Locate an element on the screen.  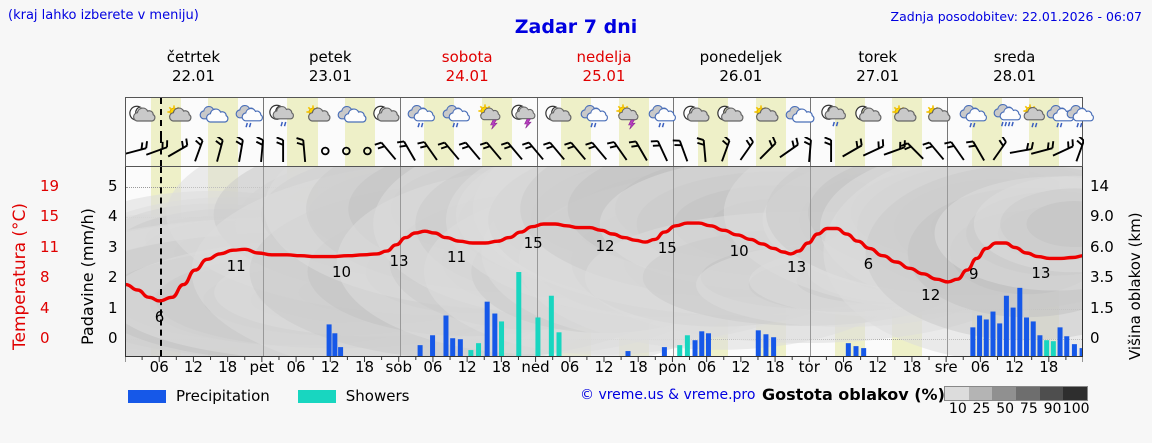
axis-ticks is located at coordinates (604, 359).